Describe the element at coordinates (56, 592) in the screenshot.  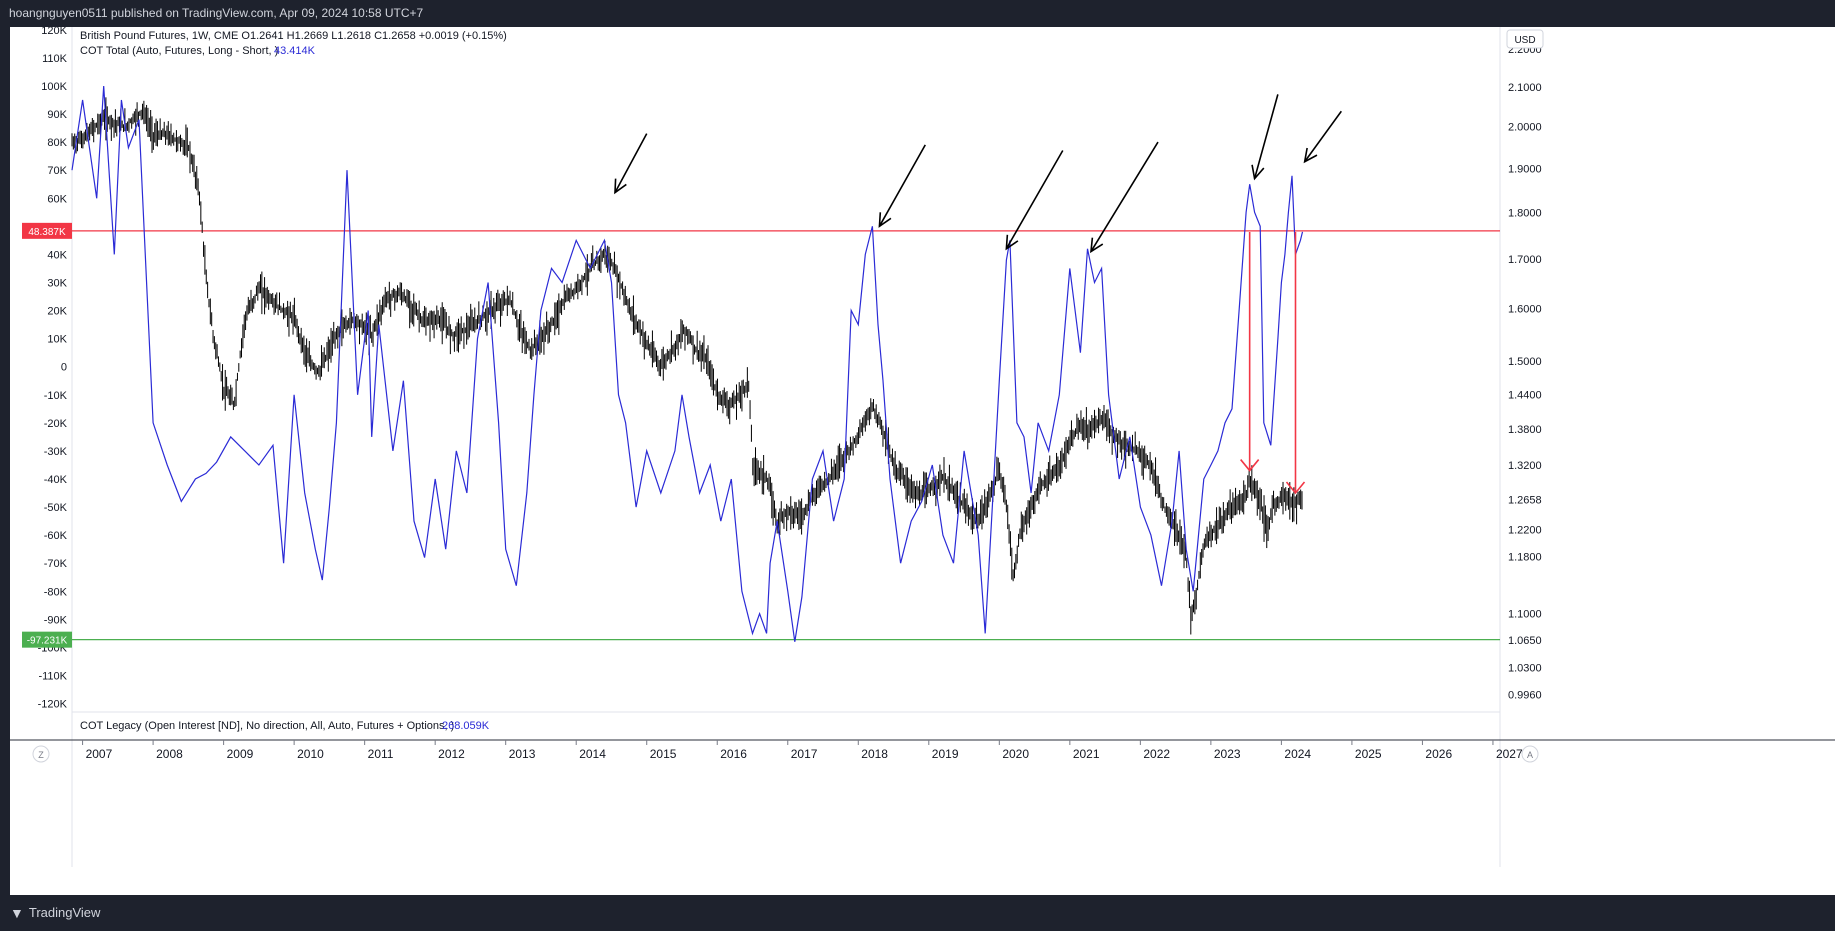
I see `left-axis-tick-label: -80K` at that location.